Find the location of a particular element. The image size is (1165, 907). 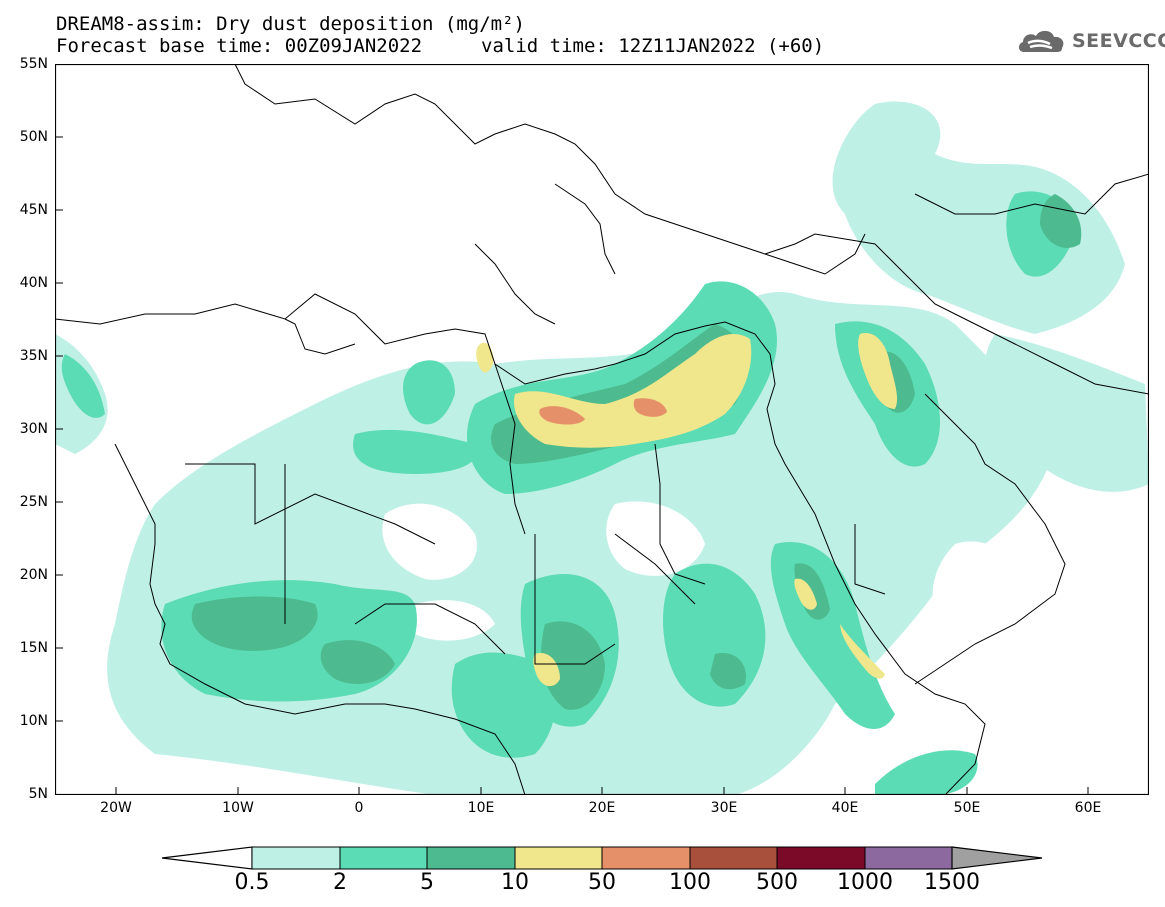

lat-label: 20N is located at coordinates (33, 575).